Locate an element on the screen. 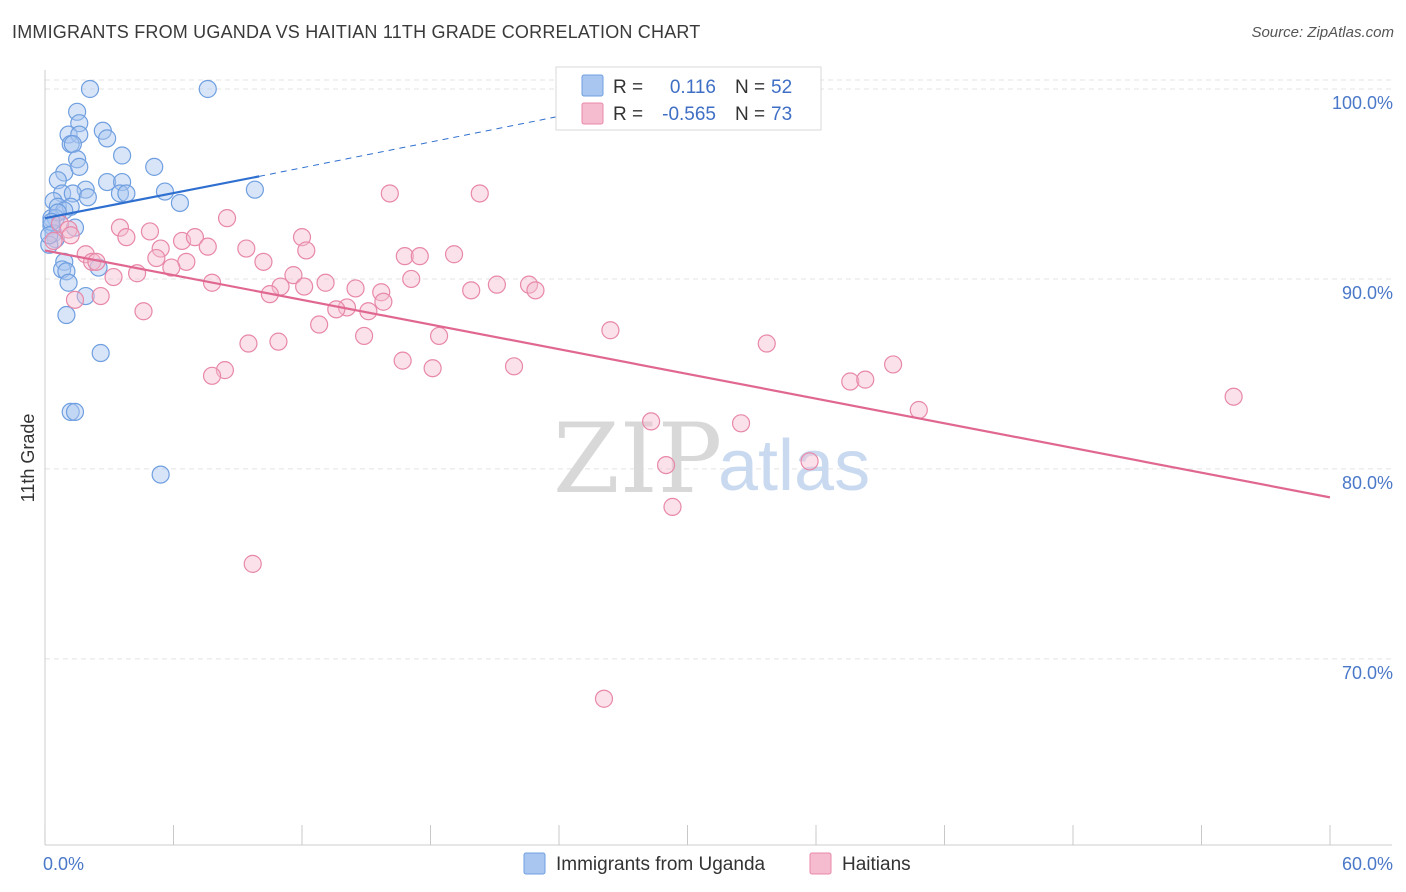 This screenshot has width=1406, height=892. trend-line-uganda-extension is located at coordinates (425, 143).